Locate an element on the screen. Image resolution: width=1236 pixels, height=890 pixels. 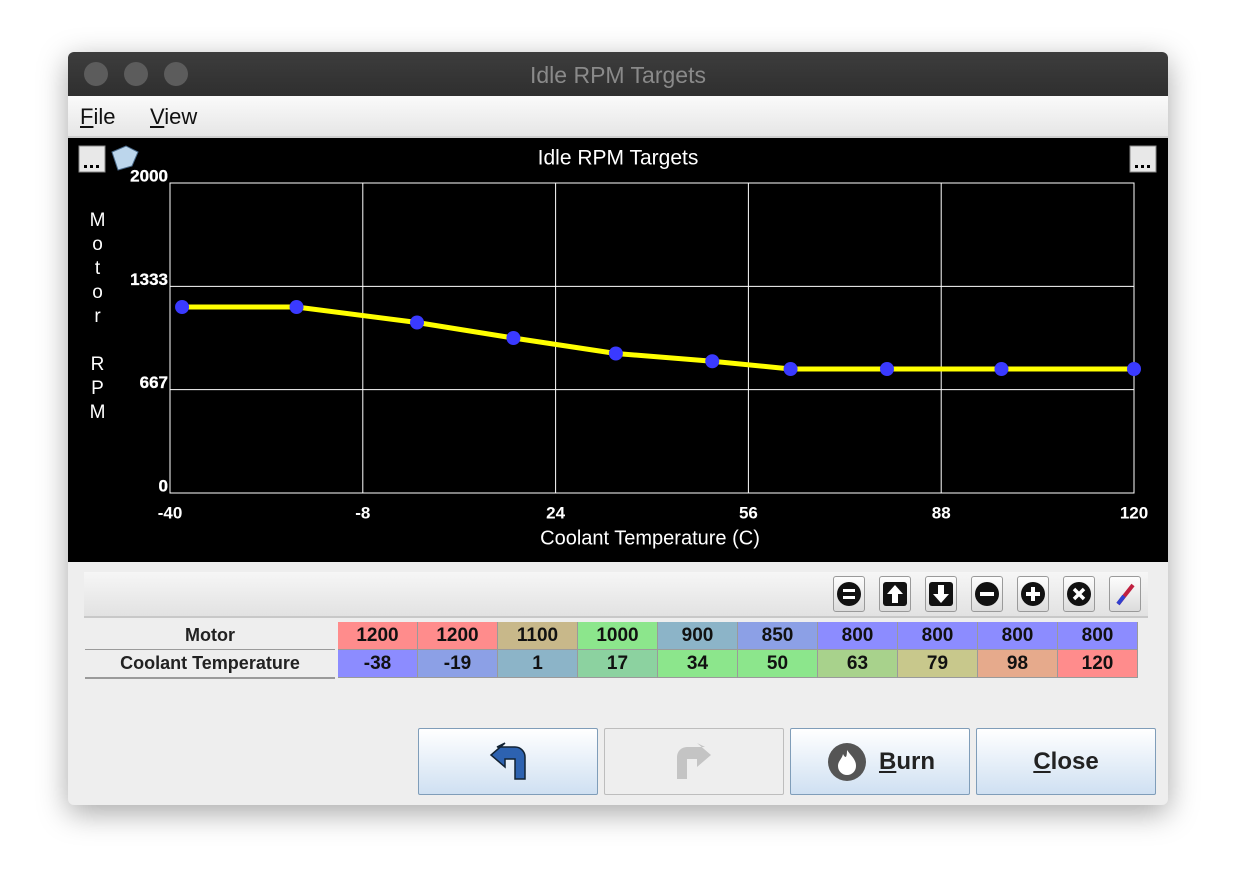
chart-title: Idle RPM Targets is located at coordinates (618, 158).